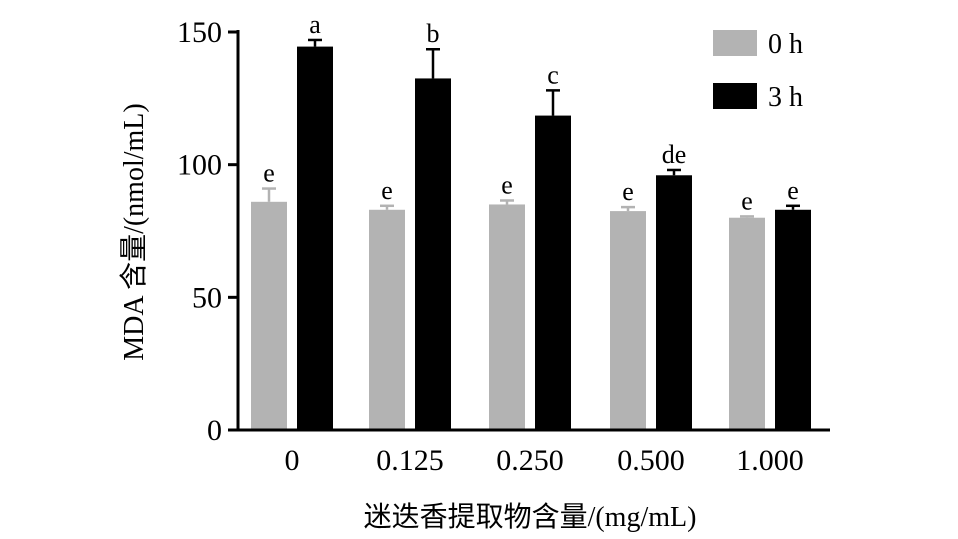  Describe the element at coordinates (214, 430) in the screenshot. I see `y-tick-label: 0` at that location.